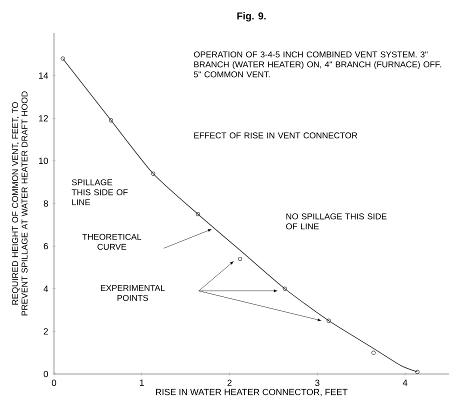  What do you see at coordinates (317, 64) in the screenshot?
I see `annotation: OPERATION OF 3-4-5 INCH COMBINED VENT SYSTEM. 3" BRANCH (WATER HEATER) ON, 4" BRANCH (FURNACE) OFF. 5" COMMON VENT.` at bounding box center [317, 64].